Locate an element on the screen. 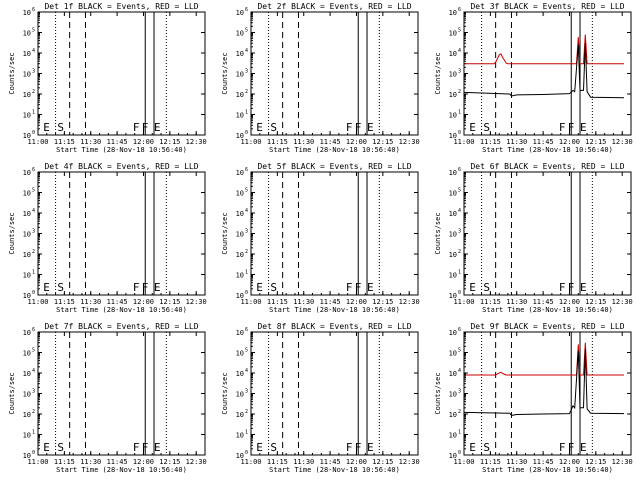 The image size is (640, 480). panel-title: Det 9f BLACK = Events, RED = LLD is located at coordinates (547, 326).